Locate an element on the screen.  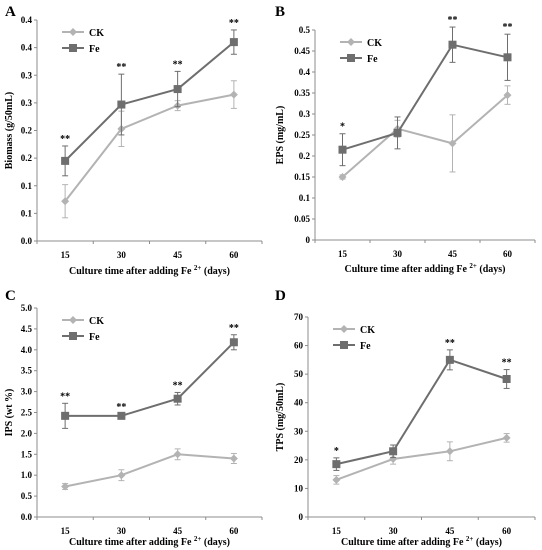
y-tick-label: 10 is located at coordinates (299, 488).